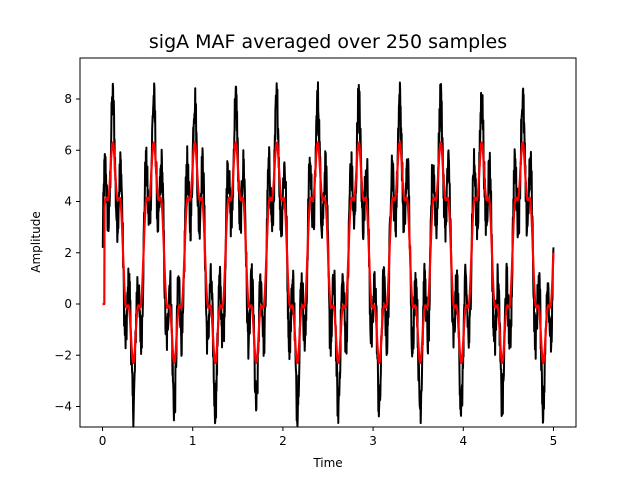 Image resolution: width=640 pixels, height=480 pixels. Describe the element at coordinates (283, 441) in the screenshot. I see `x-tick-label: 2` at that location.